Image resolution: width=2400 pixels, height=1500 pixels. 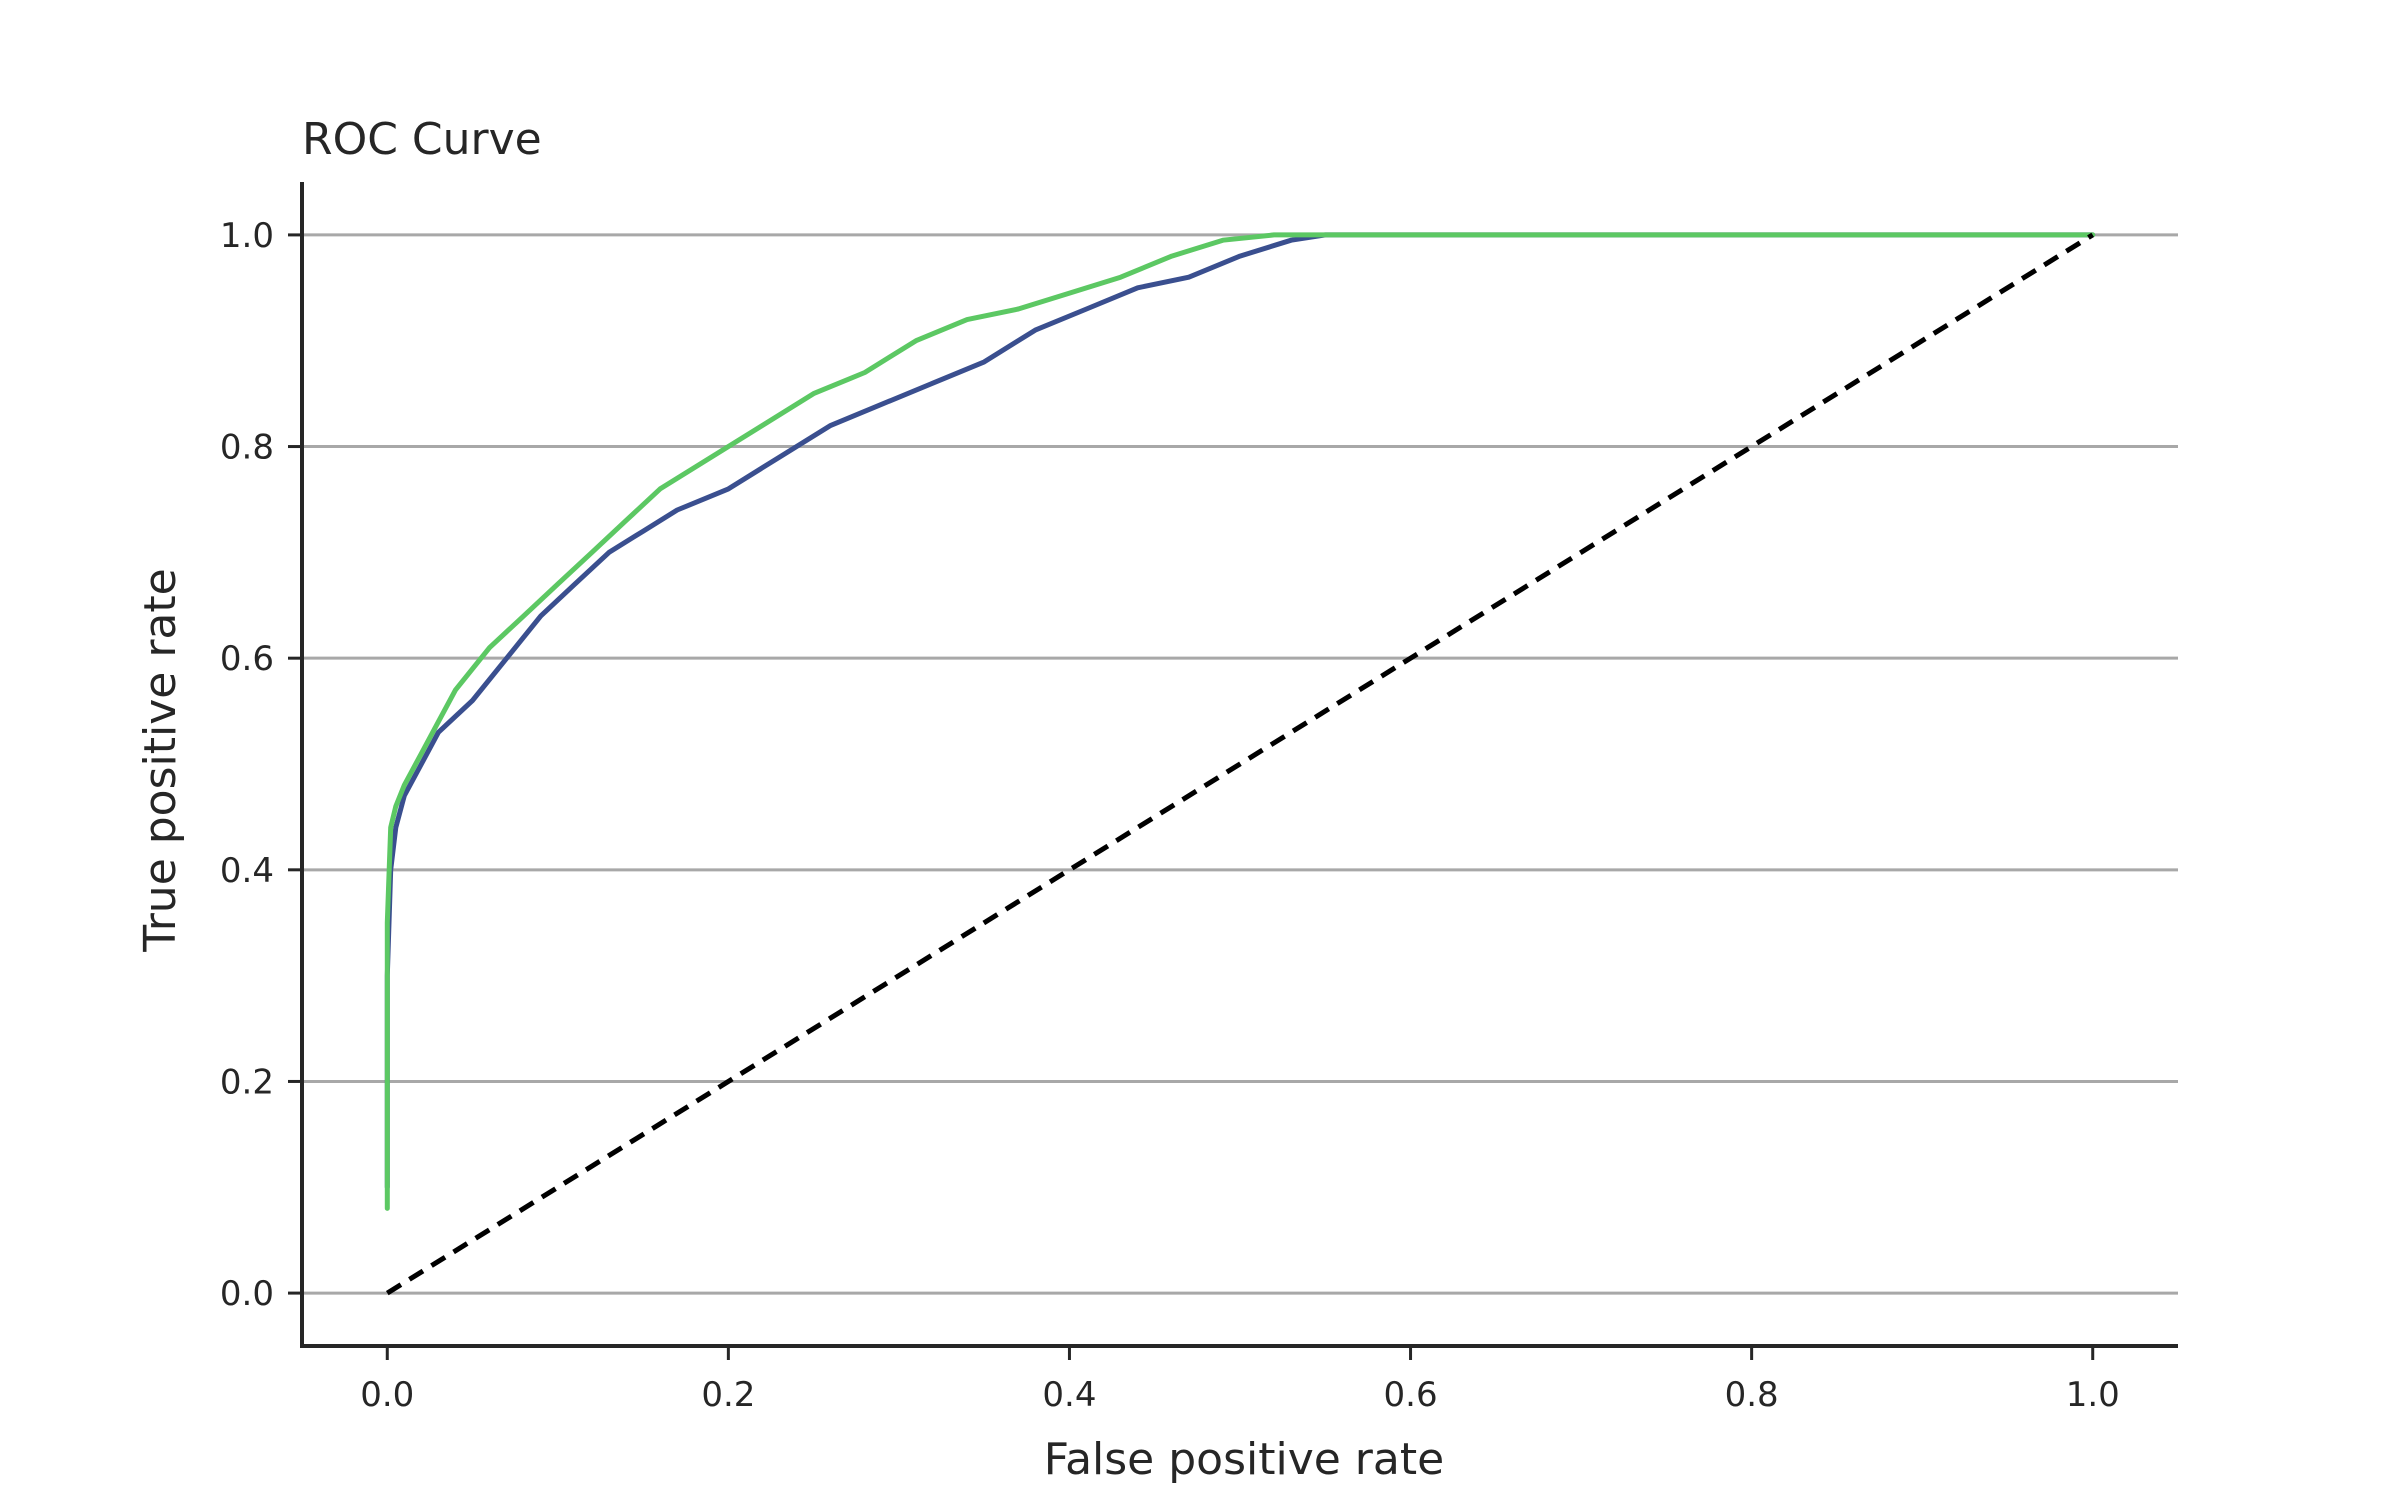 I want to click on chart-title: ROC Curve, so click(x=422, y=139).